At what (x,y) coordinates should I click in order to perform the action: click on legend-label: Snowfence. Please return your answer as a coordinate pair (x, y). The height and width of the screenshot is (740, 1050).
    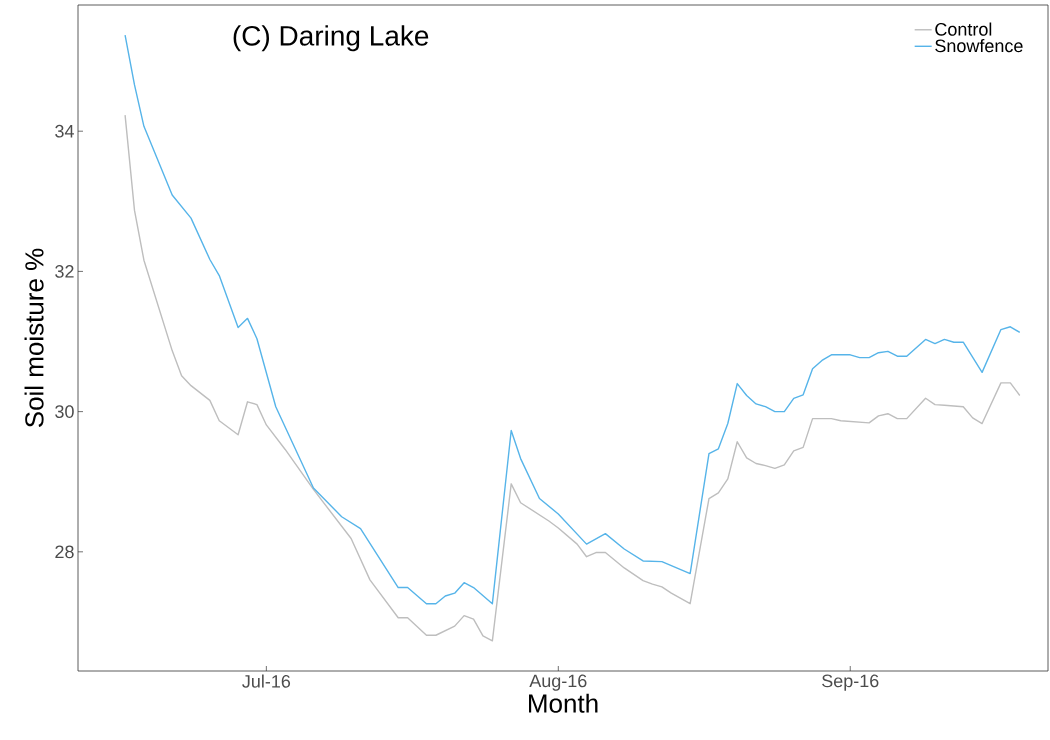
    Looking at the image, I should click on (979, 46).